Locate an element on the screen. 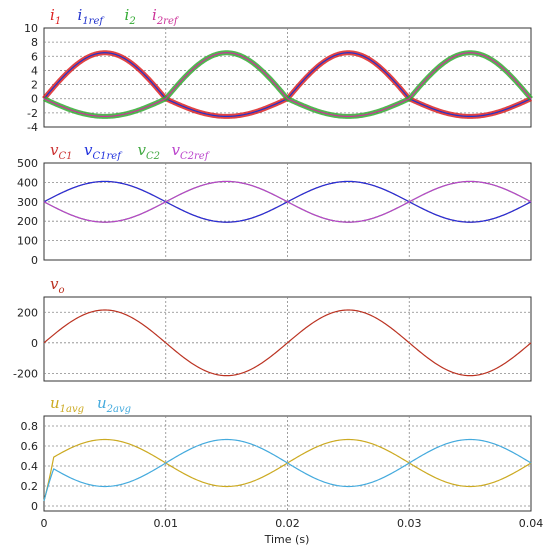 This screenshot has height=550, width=544. legend-vC2ref: vC2ref is located at coordinates (191, 151).